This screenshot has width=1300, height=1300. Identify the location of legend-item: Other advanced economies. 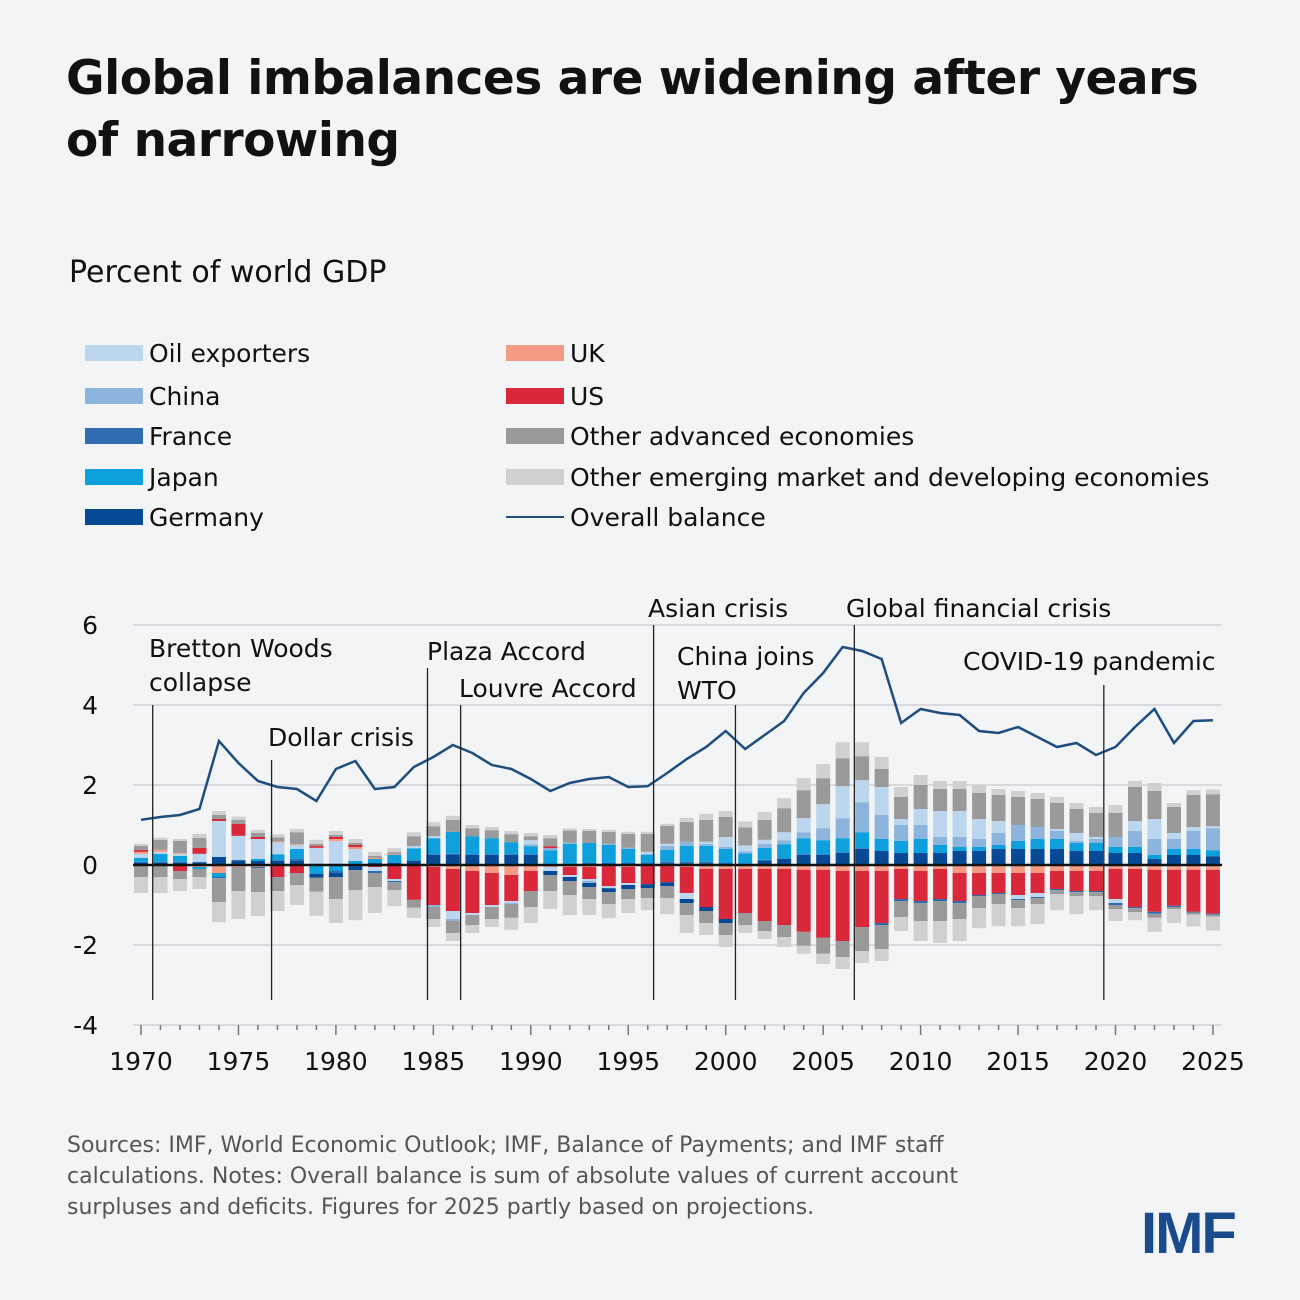
(710, 436).